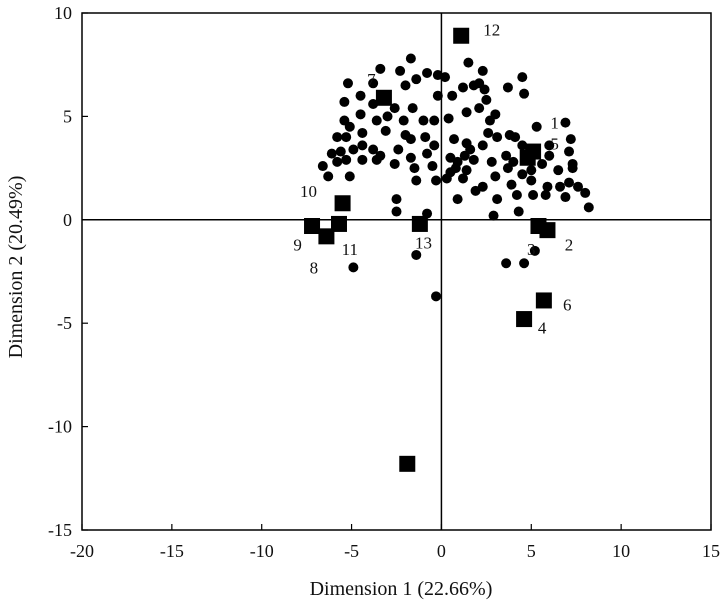 The height and width of the screenshot is (606, 720). I want to click on square-label: 3, so click(531, 249).